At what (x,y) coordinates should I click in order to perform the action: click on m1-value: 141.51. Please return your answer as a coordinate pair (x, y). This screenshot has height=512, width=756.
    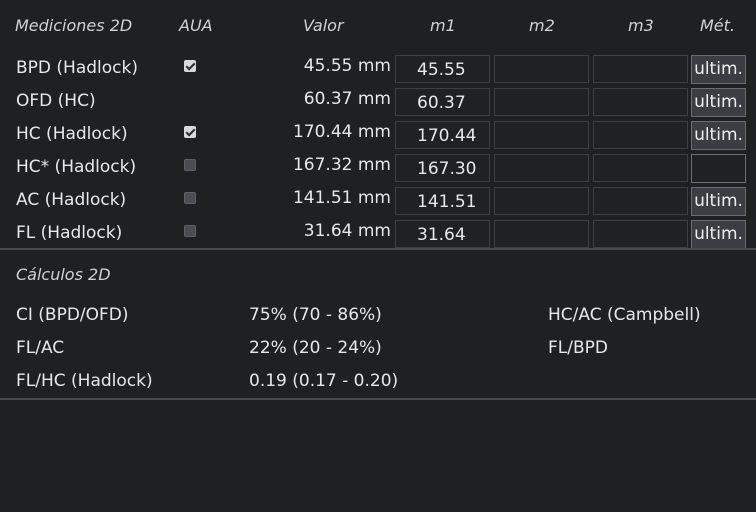
    Looking at the image, I should click on (447, 202).